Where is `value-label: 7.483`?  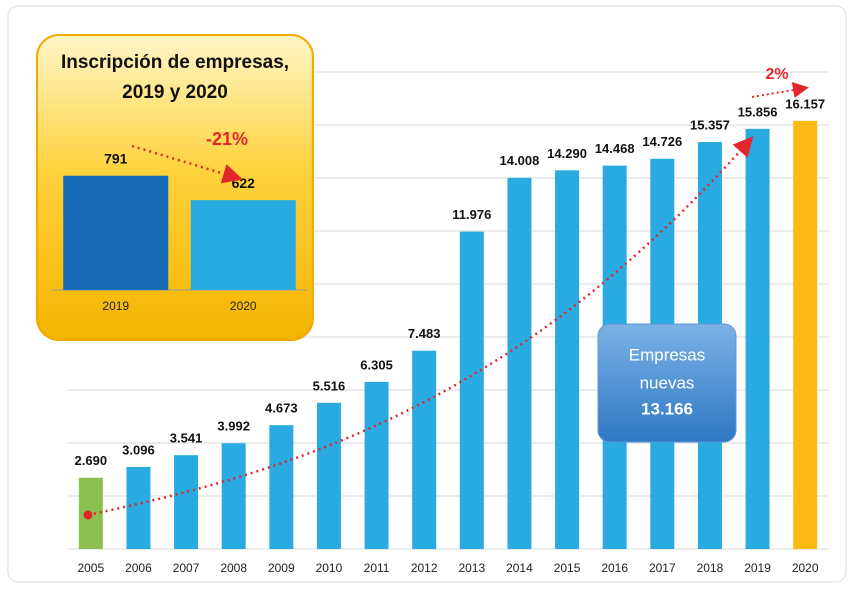
value-label: 7.483 is located at coordinates (424, 333).